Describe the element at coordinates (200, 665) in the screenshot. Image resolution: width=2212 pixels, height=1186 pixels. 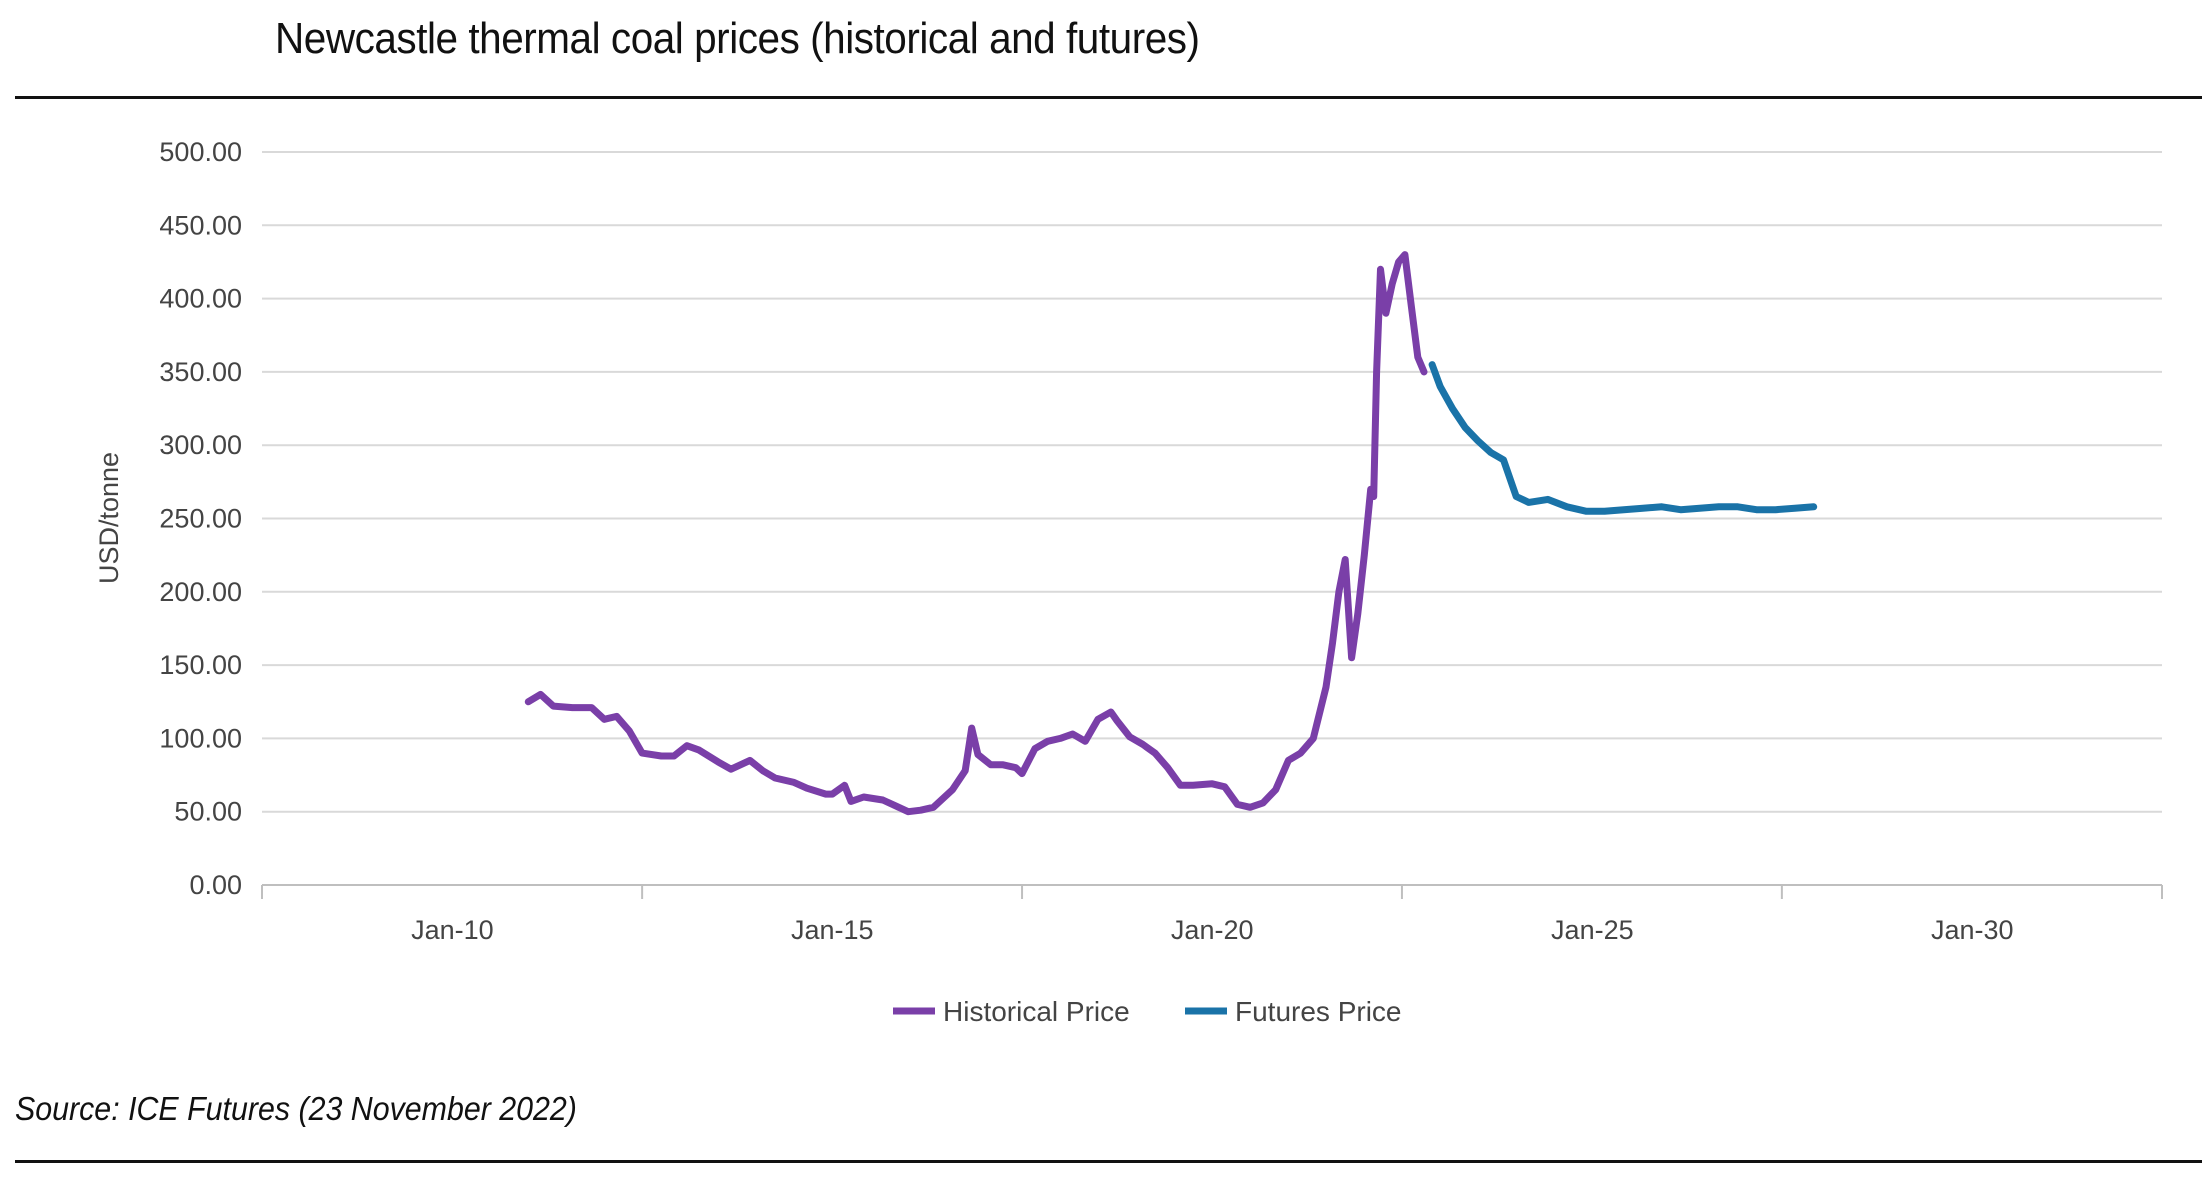
I see `y-tick-label: 150.00` at that location.